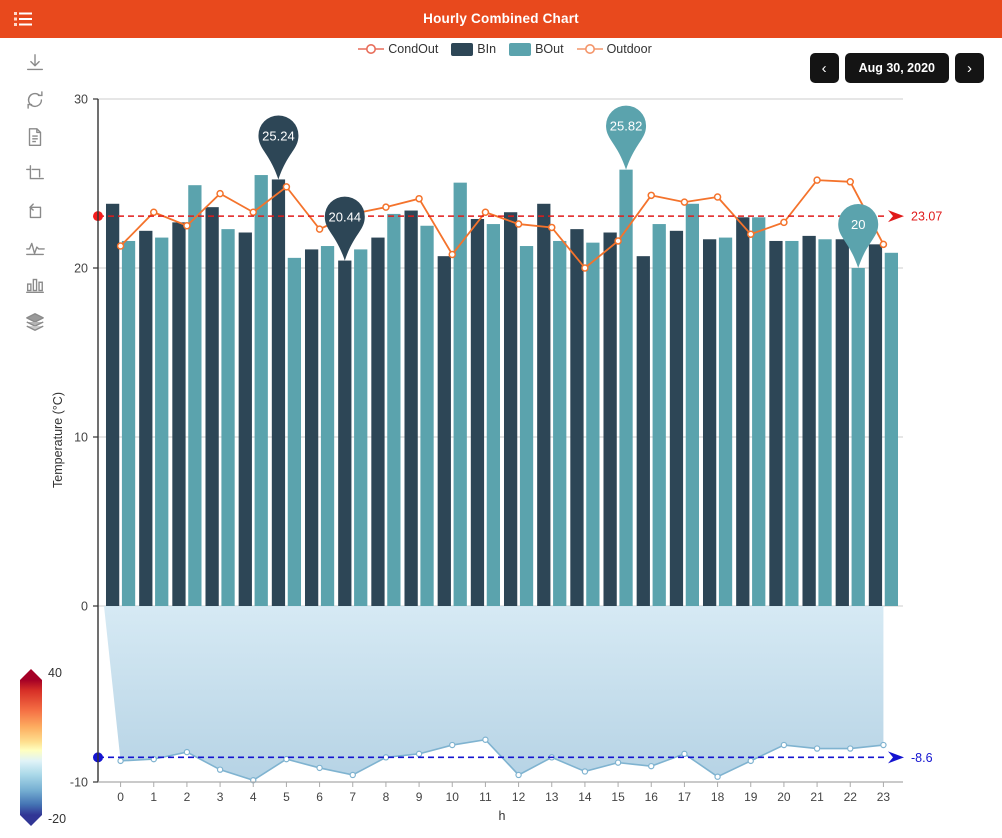 This screenshot has height=838, width=1002. I want to click on refresh-icon, so click(35, 100).